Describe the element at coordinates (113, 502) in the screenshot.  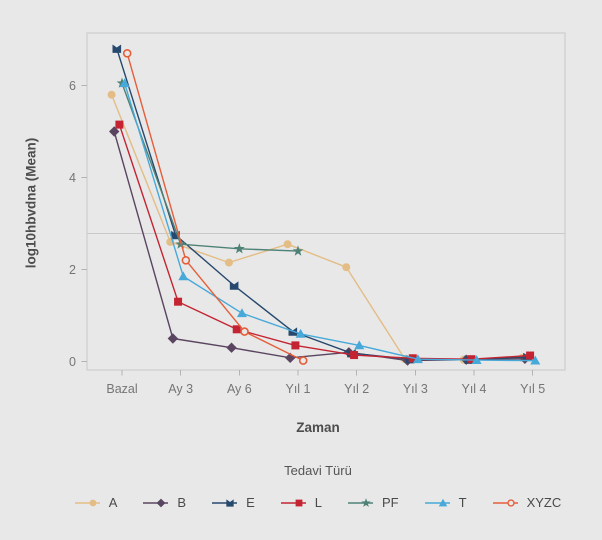
I see `legend-item-label: A` at that location.